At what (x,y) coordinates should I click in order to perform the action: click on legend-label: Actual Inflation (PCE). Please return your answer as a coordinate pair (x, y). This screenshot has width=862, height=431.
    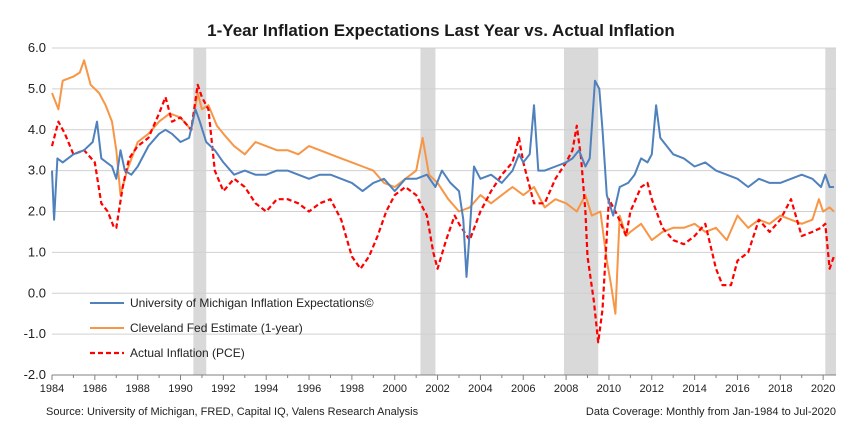
    Looking at the image, I should click on (187, 353).